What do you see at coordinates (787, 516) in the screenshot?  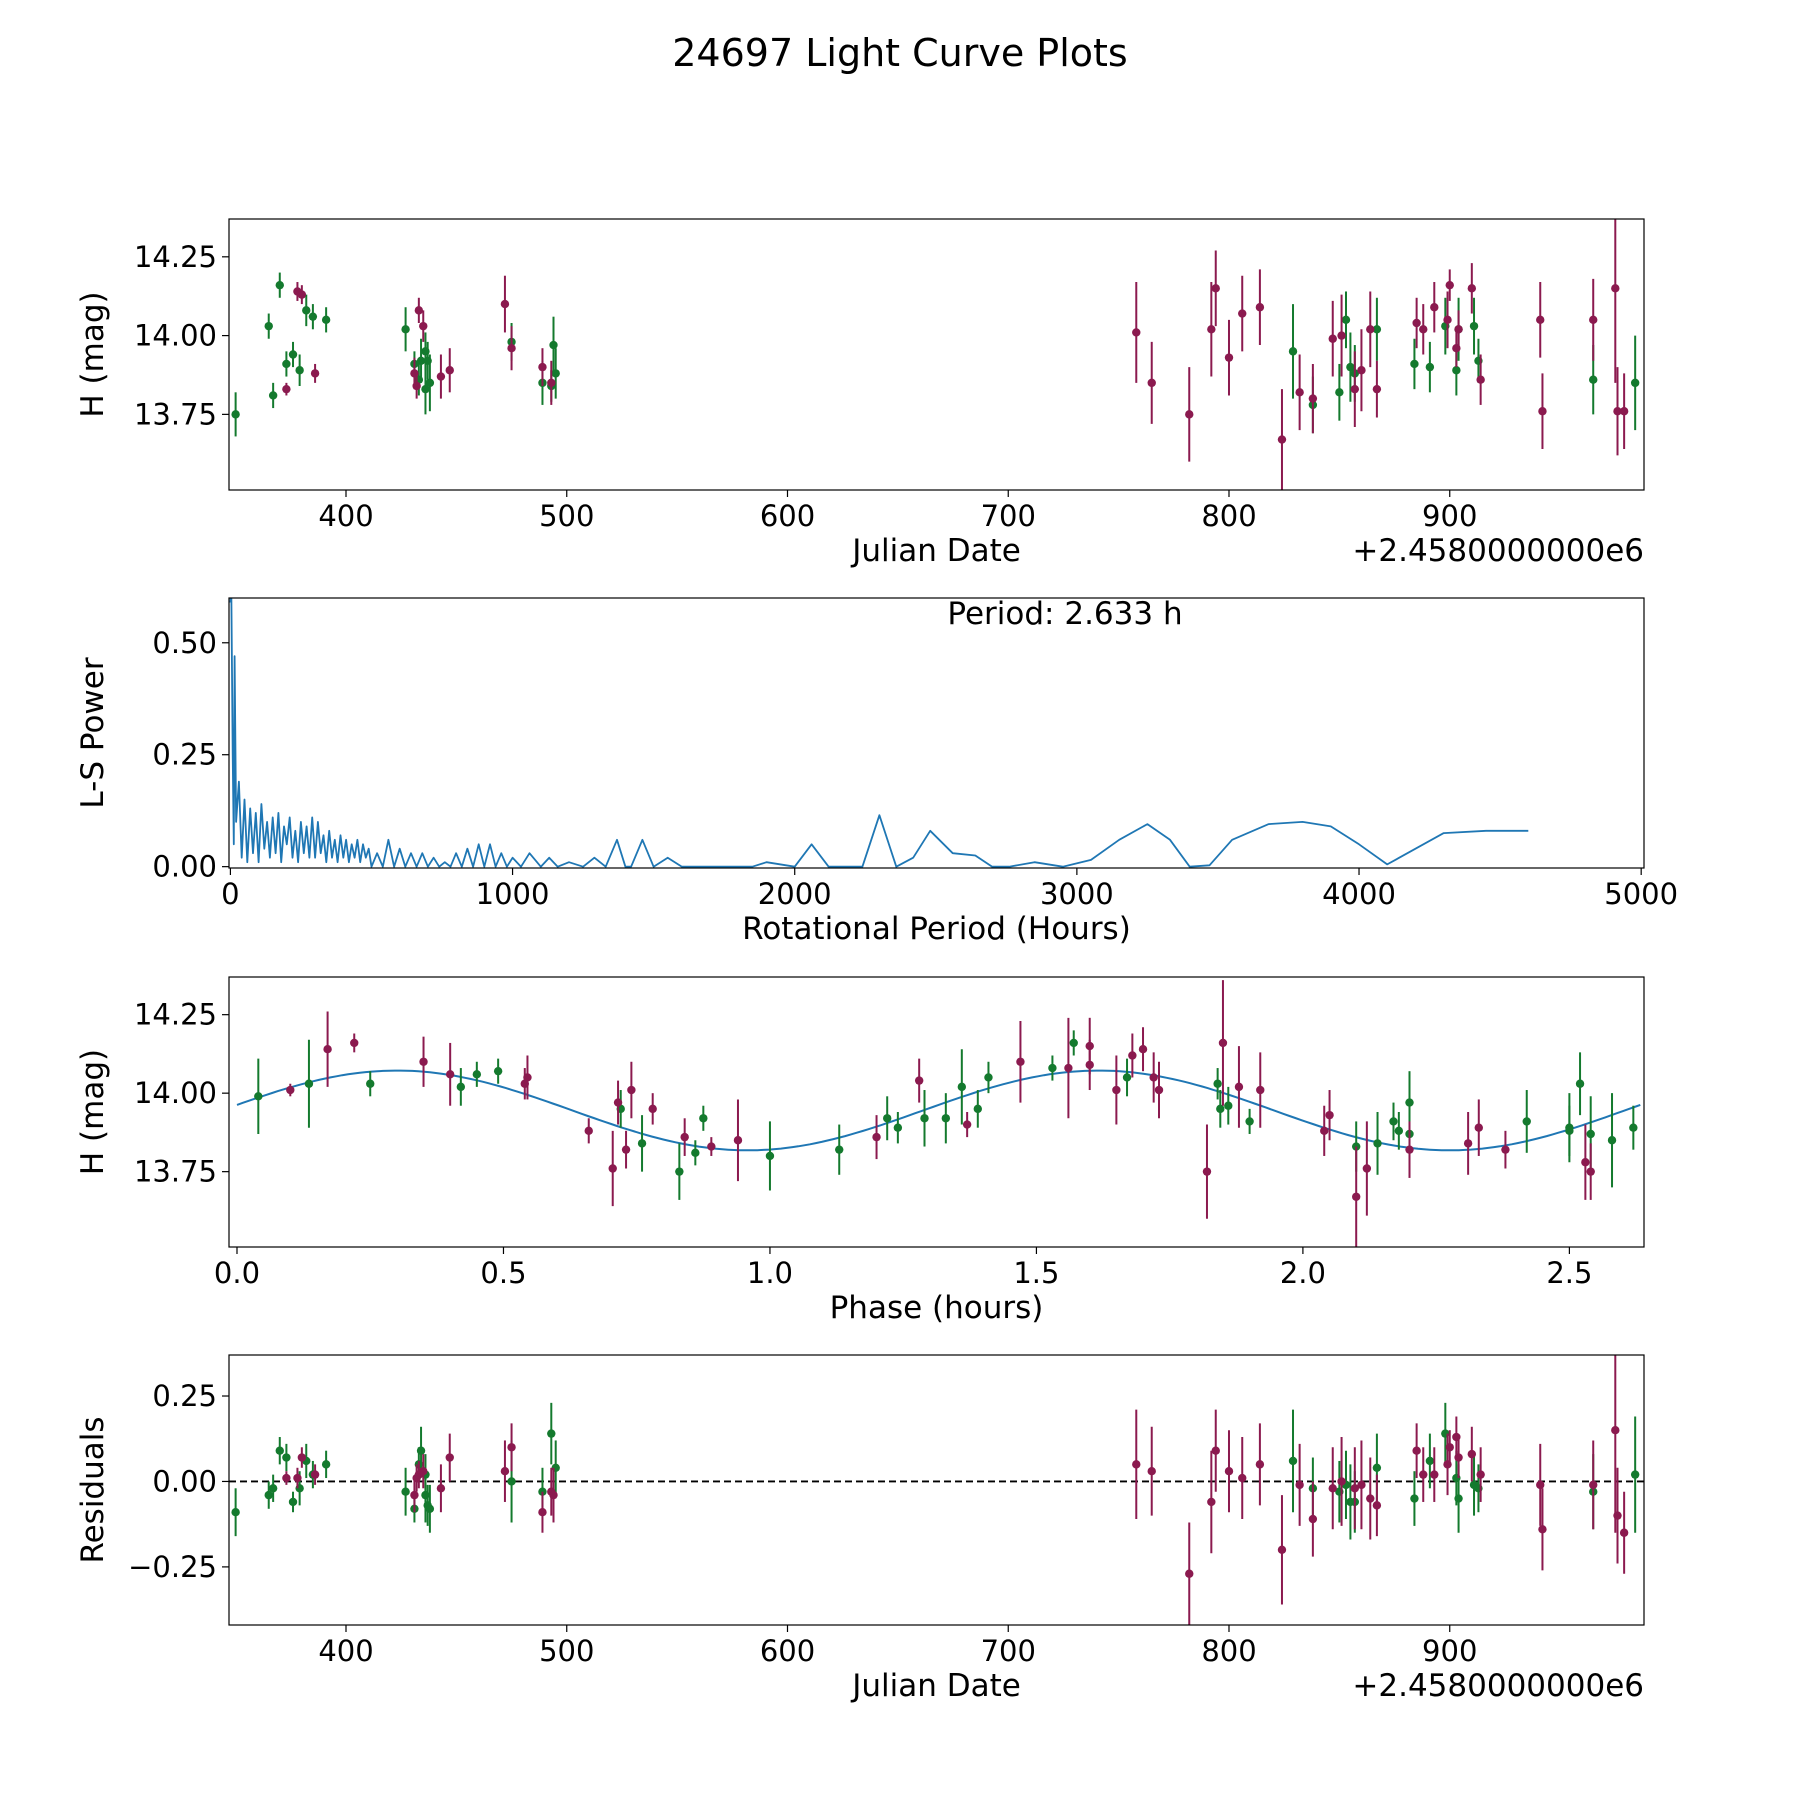 I see `x-tick-label: 600` at bounding box center [787, 516].